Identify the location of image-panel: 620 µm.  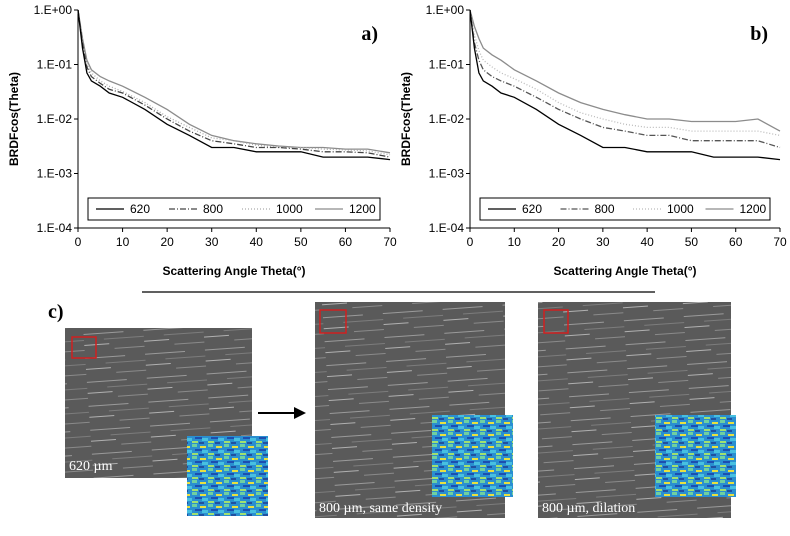
(166, 422).